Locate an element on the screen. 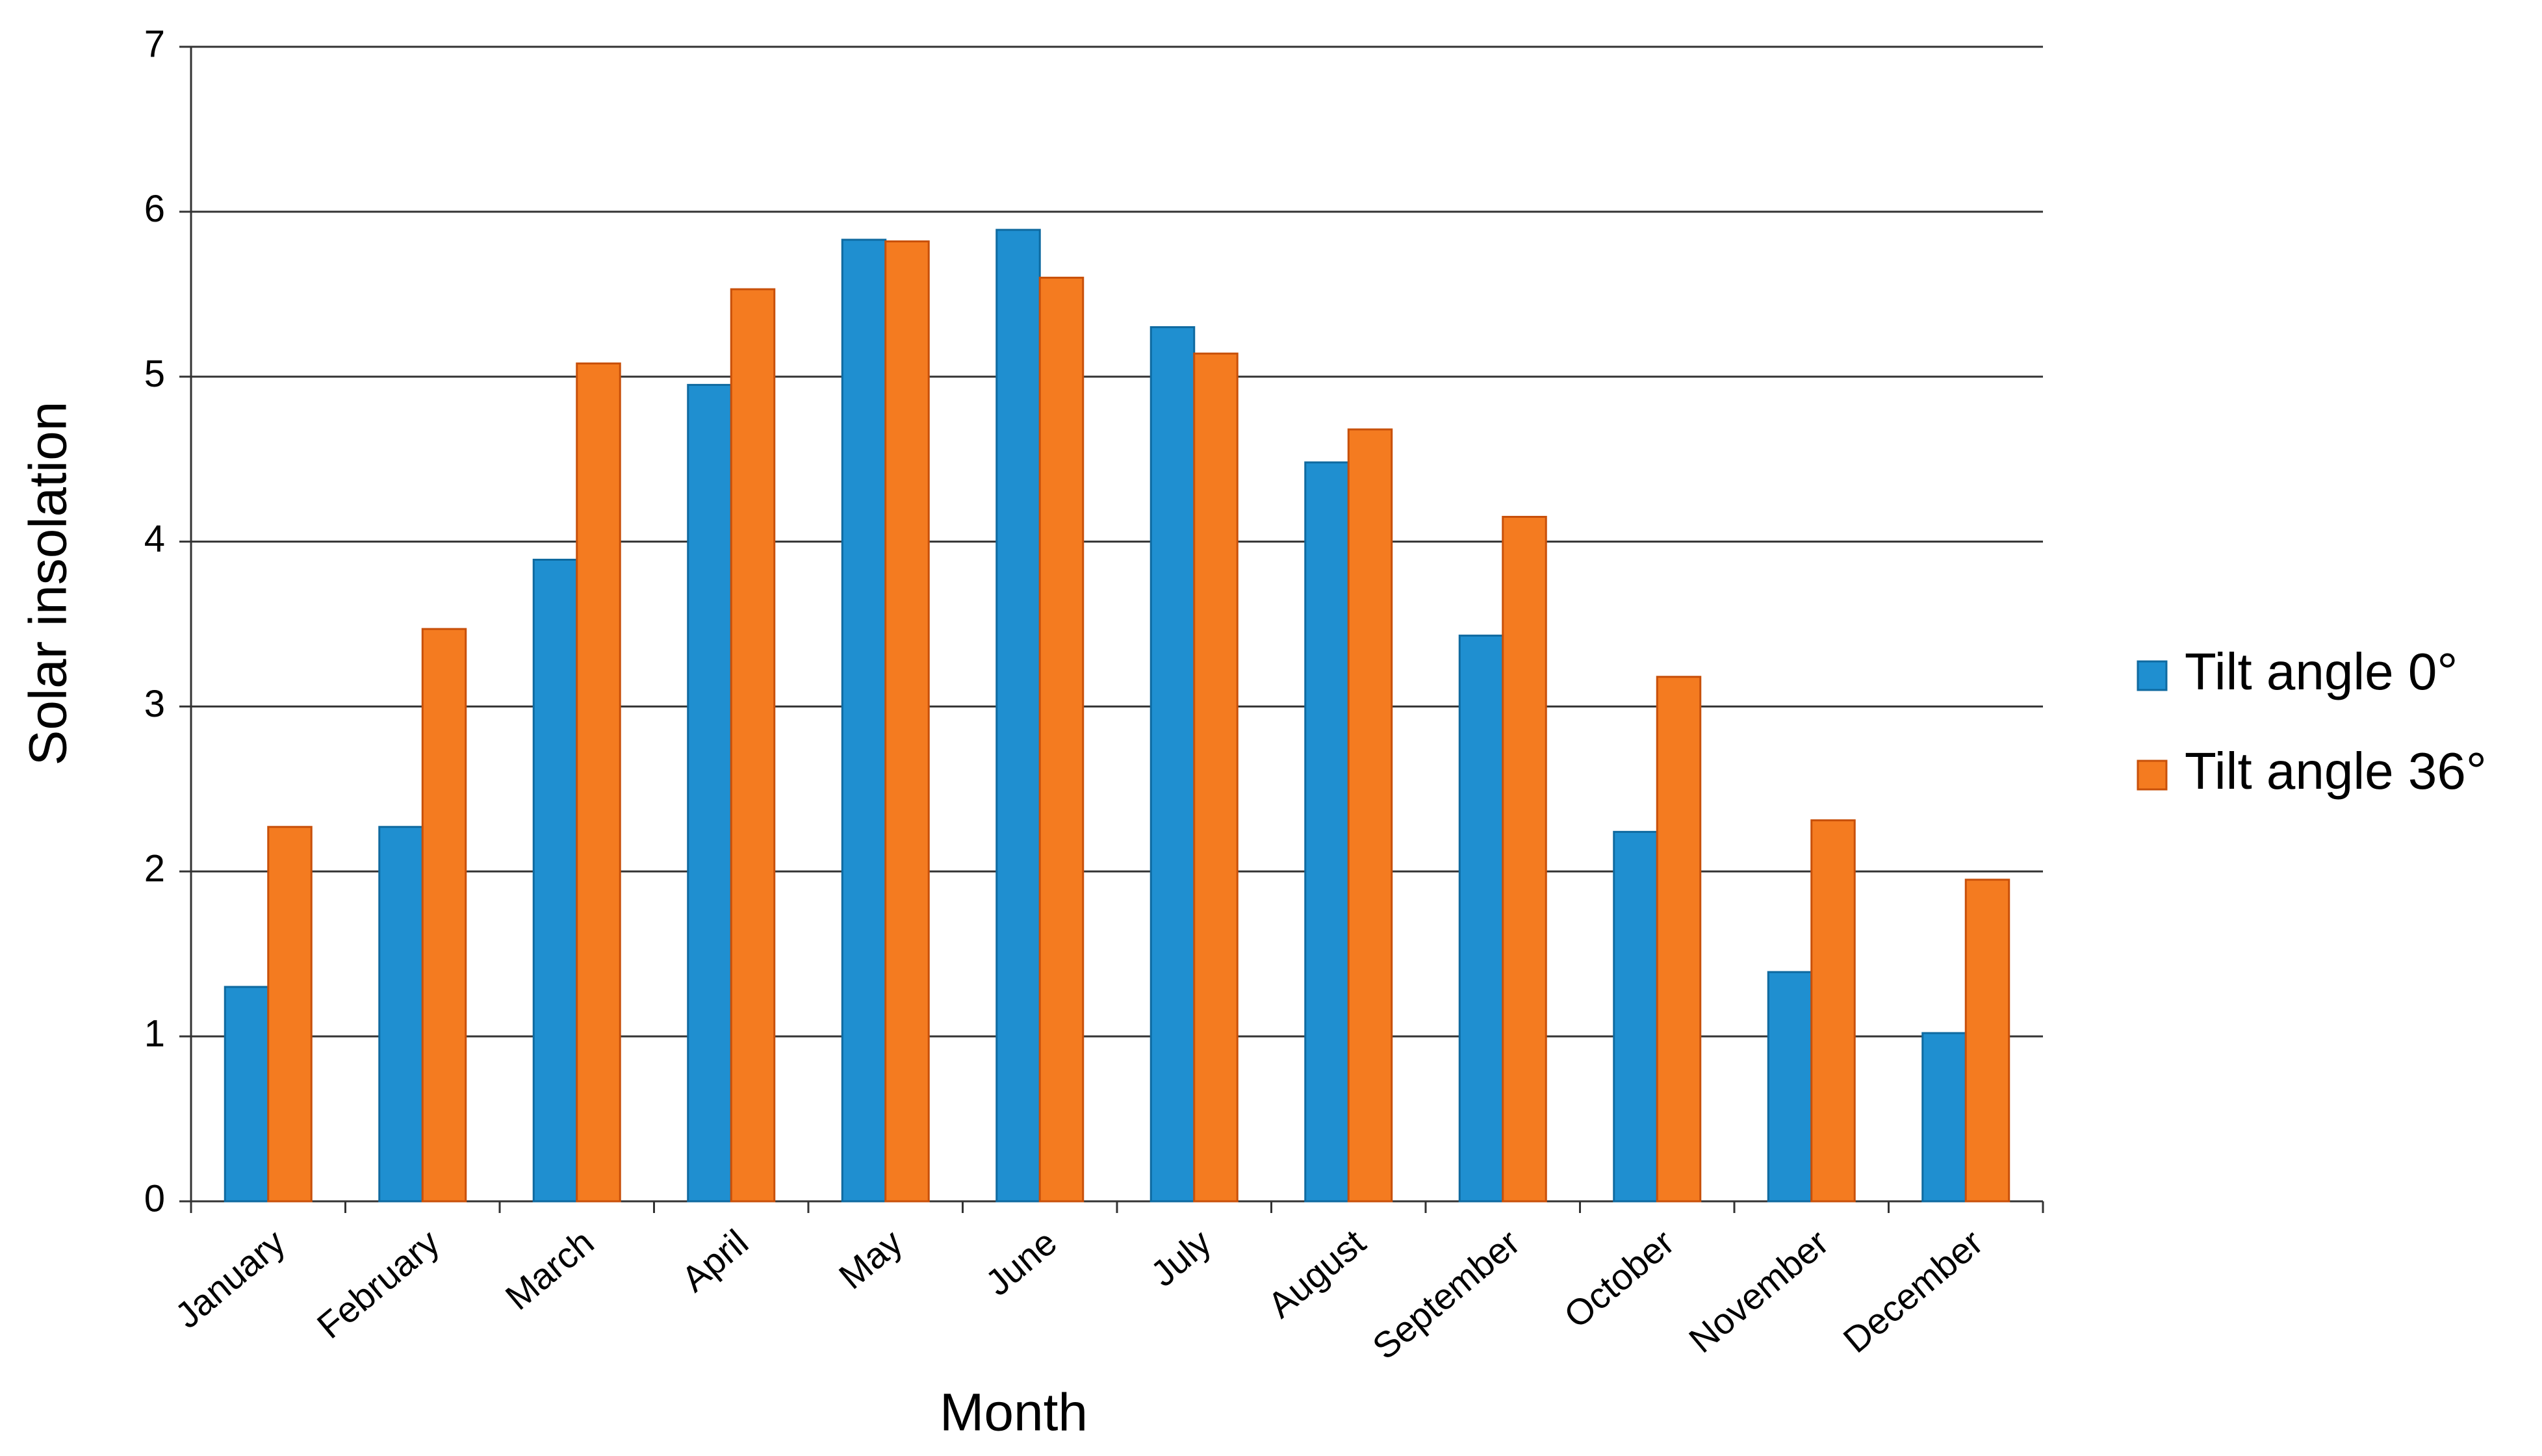  x-tick-label: October is located at coordinates (1619, 1279).